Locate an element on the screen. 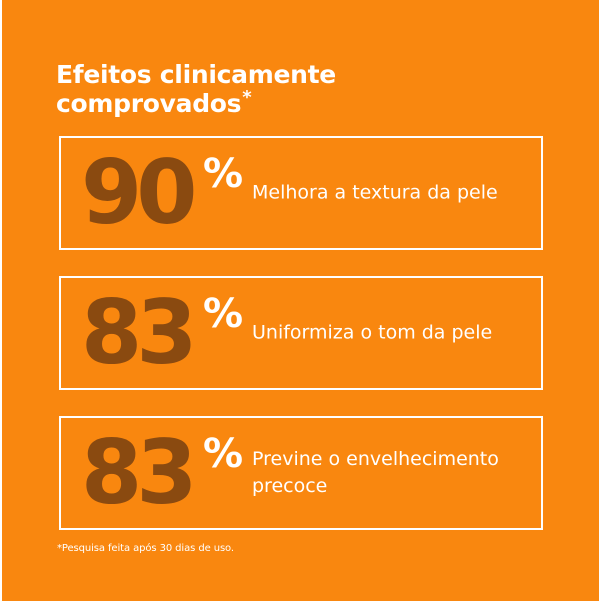 The height and width of the screenshot is (601, 601). stat-number: 90 is located at coordinates (139, 192).